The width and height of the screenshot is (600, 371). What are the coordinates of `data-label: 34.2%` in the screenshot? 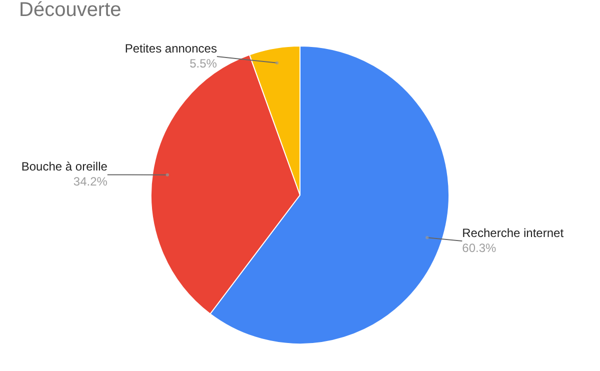 It's located at (90, 181).